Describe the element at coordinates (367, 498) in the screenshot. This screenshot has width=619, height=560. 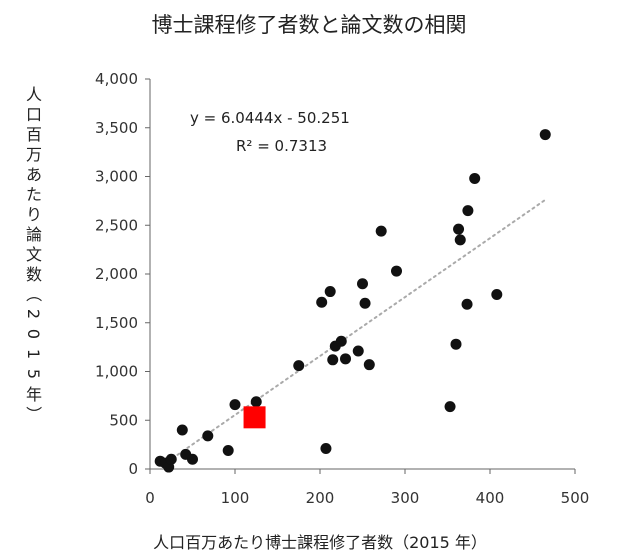
I see `x-tick-labels: 0 100 200 300 400 500` at that location.